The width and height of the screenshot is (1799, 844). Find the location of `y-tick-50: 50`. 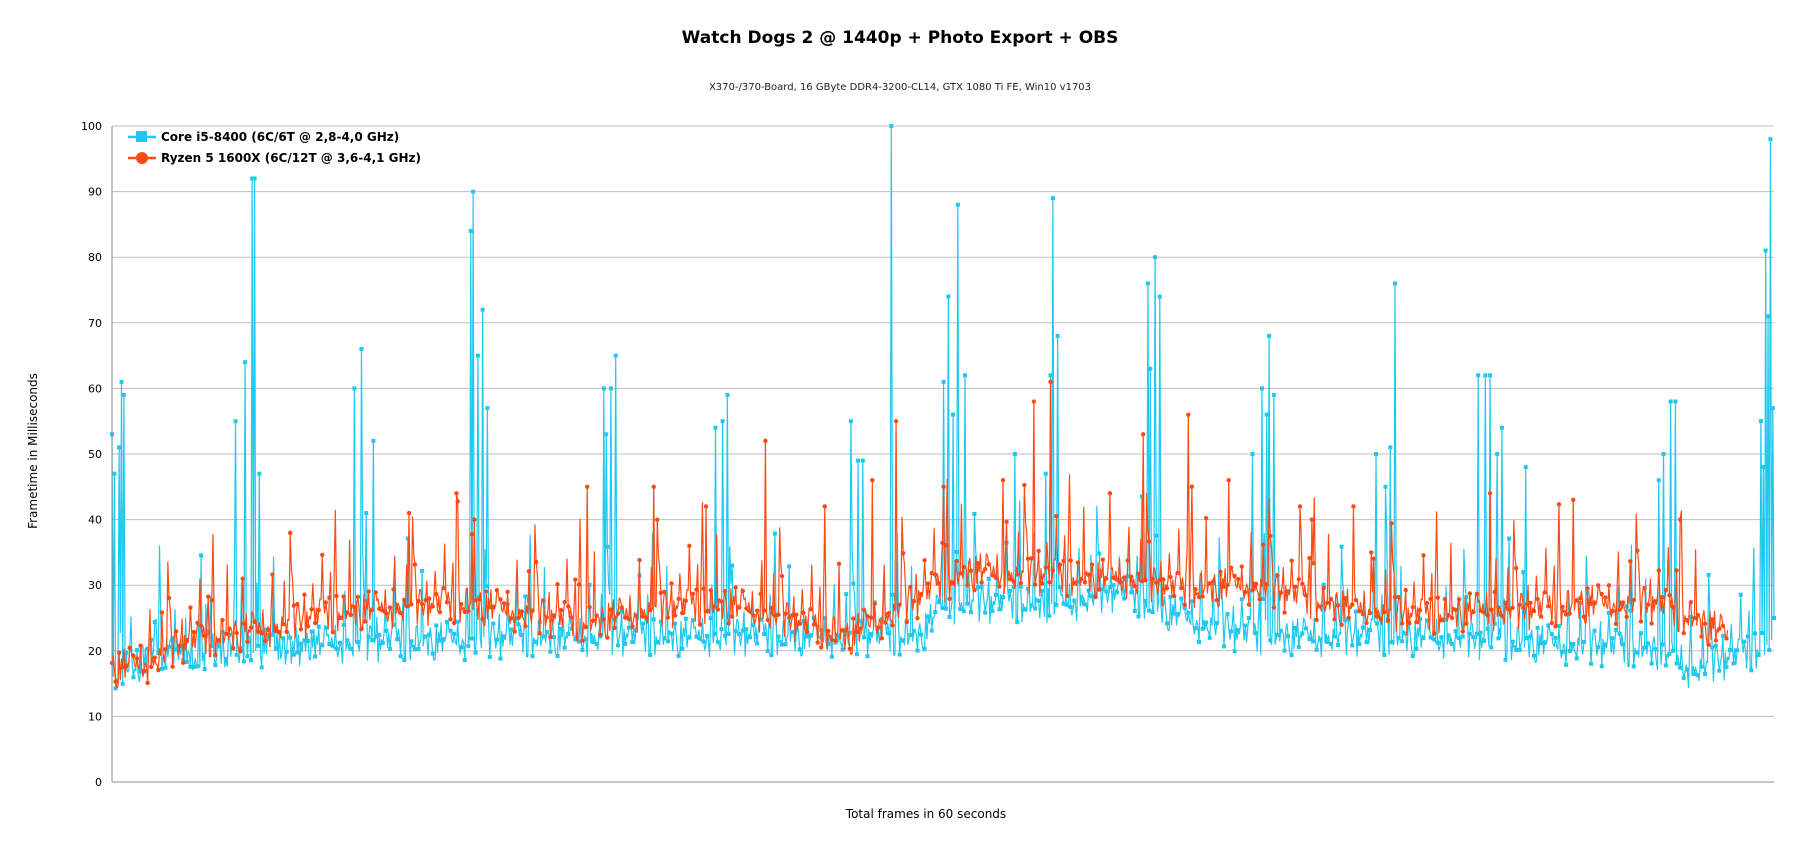

y-tick-50: 50 is located at coordinates (95, 454).